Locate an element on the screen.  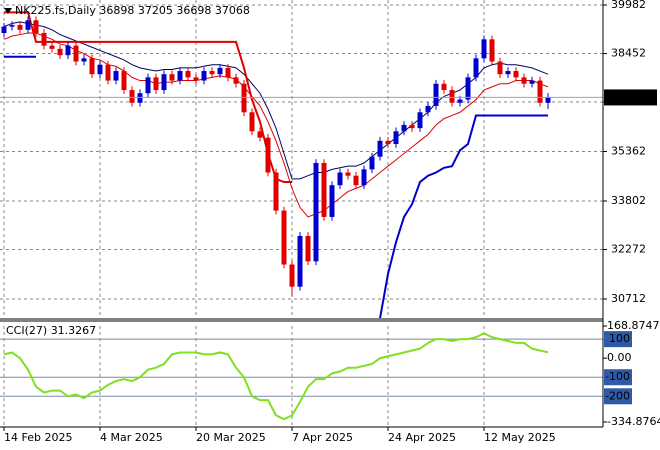
last-price-label: 37068 is located at coordinates (628, 97).